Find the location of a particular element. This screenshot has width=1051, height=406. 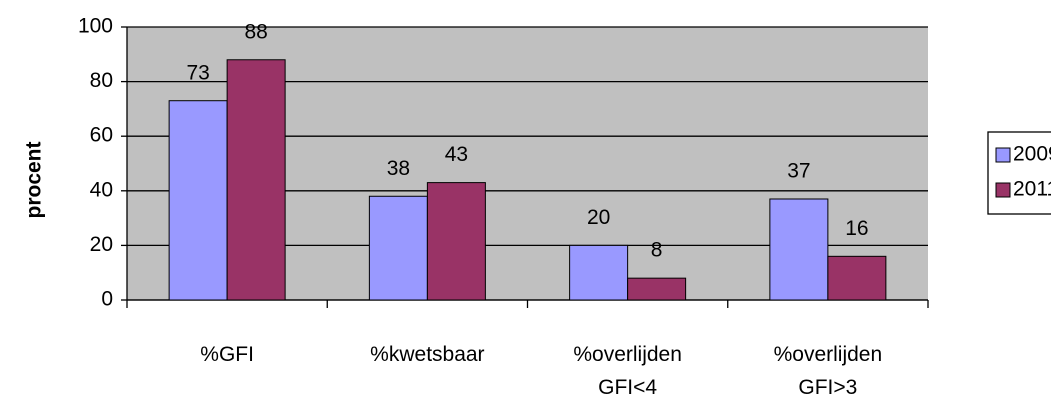

y-axis-label: procent is located at coordinates (34, 179).